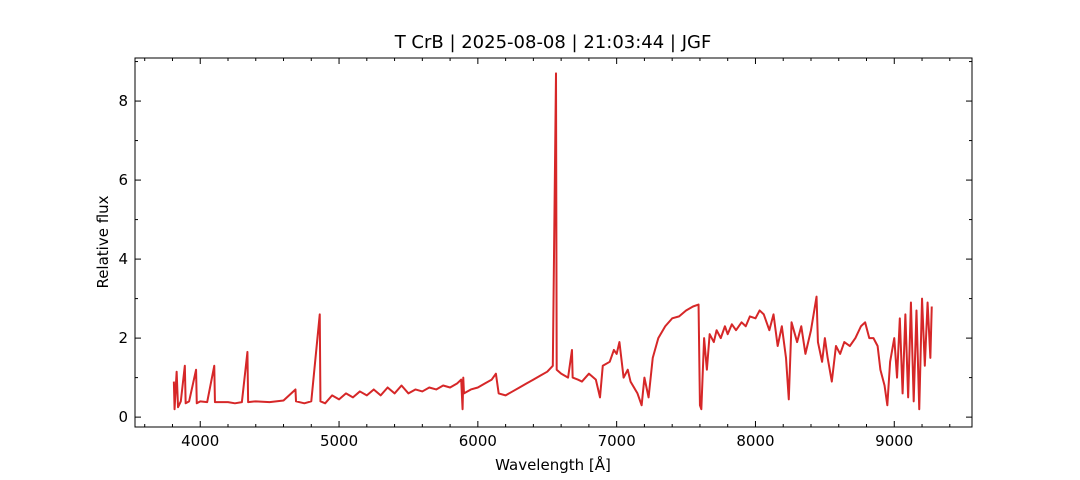  What do you see at coordinates (755, 441) in the screenshot?
I see `x-tick-label: 8000` at bounding box center [755, 441].